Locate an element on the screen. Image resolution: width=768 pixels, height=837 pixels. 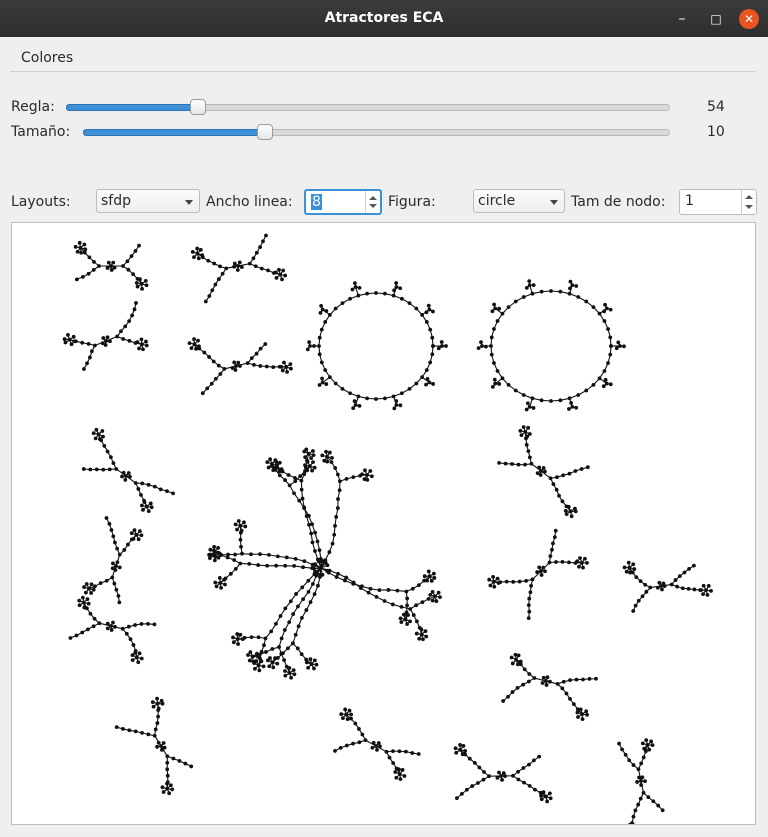
layouts-label: Layouts: is located at coordinates (41, 202).